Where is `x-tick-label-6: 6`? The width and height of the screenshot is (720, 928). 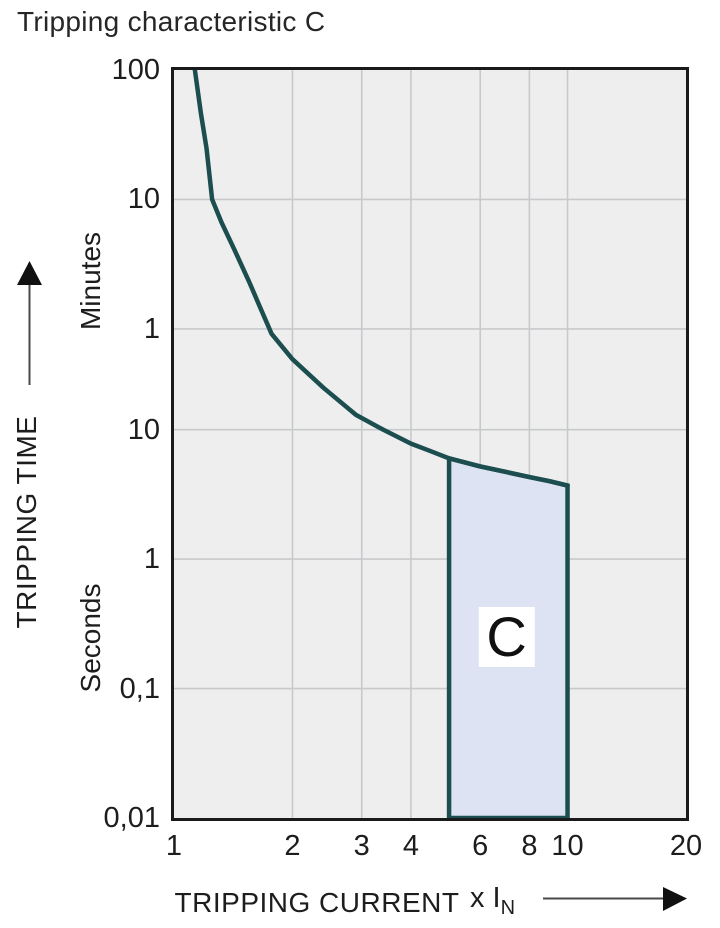 x-tick-label-6: 6 is located at coordinates (480, 846).